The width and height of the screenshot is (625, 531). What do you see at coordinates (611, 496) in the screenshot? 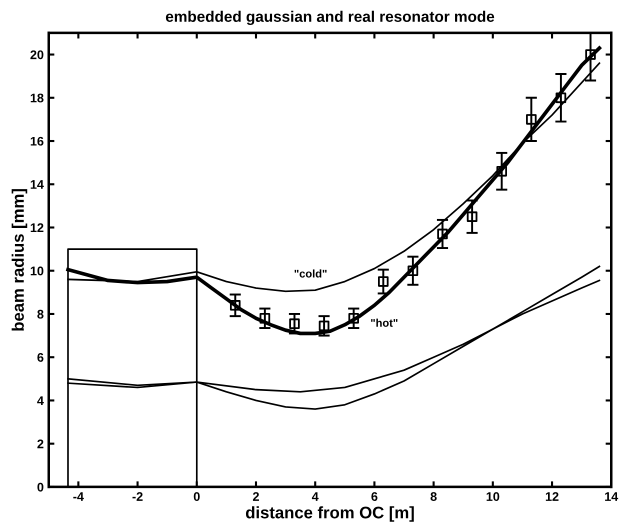
I see `x-tick-label: 14` at bounding box center [611, 496].